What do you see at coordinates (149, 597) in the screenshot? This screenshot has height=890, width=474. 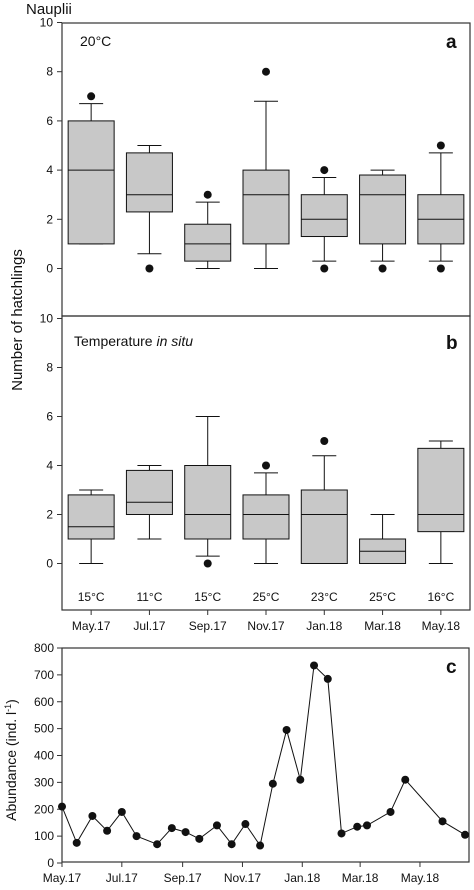 I see `temperature-label: 11°C` at bounding box center [149, 597].